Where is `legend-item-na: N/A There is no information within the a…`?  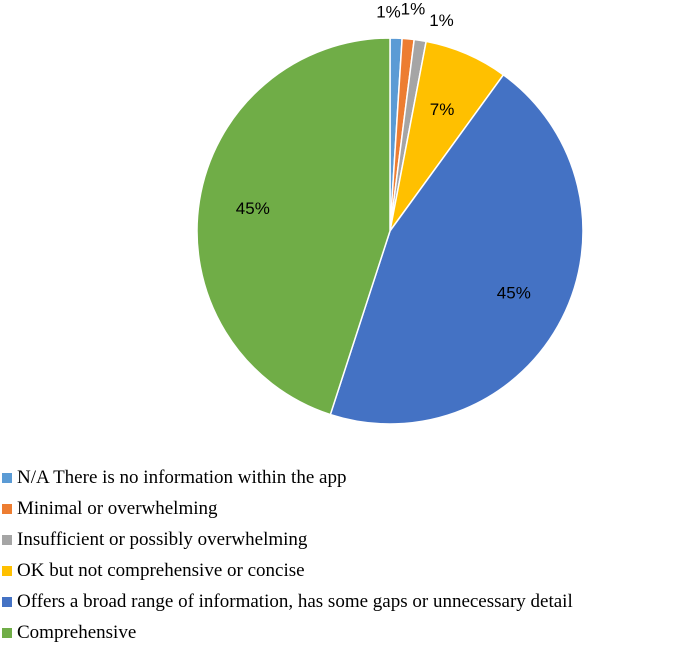
legend-item-na: N/A There is no information within the a… is located at coordinates (287, 477).